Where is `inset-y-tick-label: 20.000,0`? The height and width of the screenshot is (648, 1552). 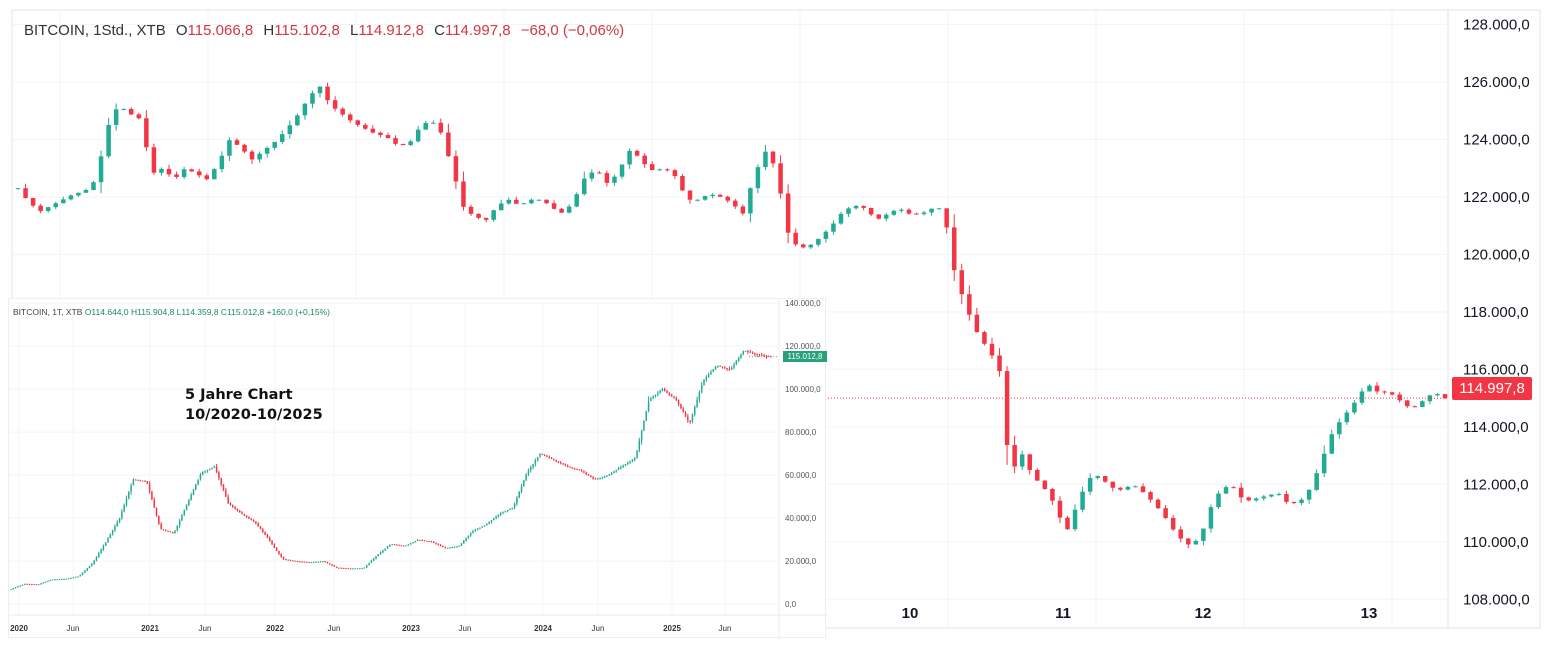
inset-y-tick-label: 20.000,0 is located at coordinates (801, 561).